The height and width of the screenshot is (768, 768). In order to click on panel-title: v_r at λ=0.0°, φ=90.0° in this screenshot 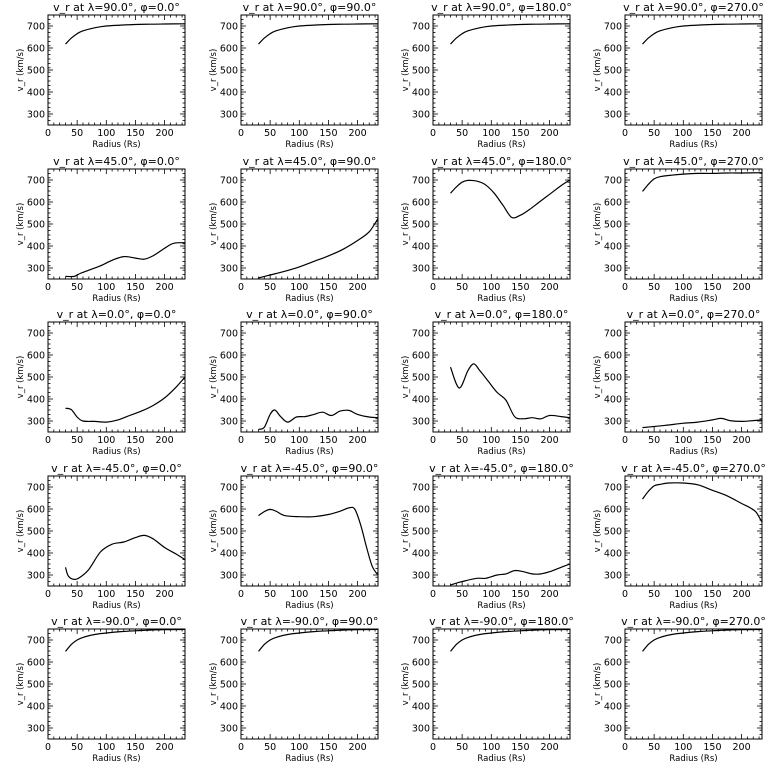, I will do `click(309, 314)`.